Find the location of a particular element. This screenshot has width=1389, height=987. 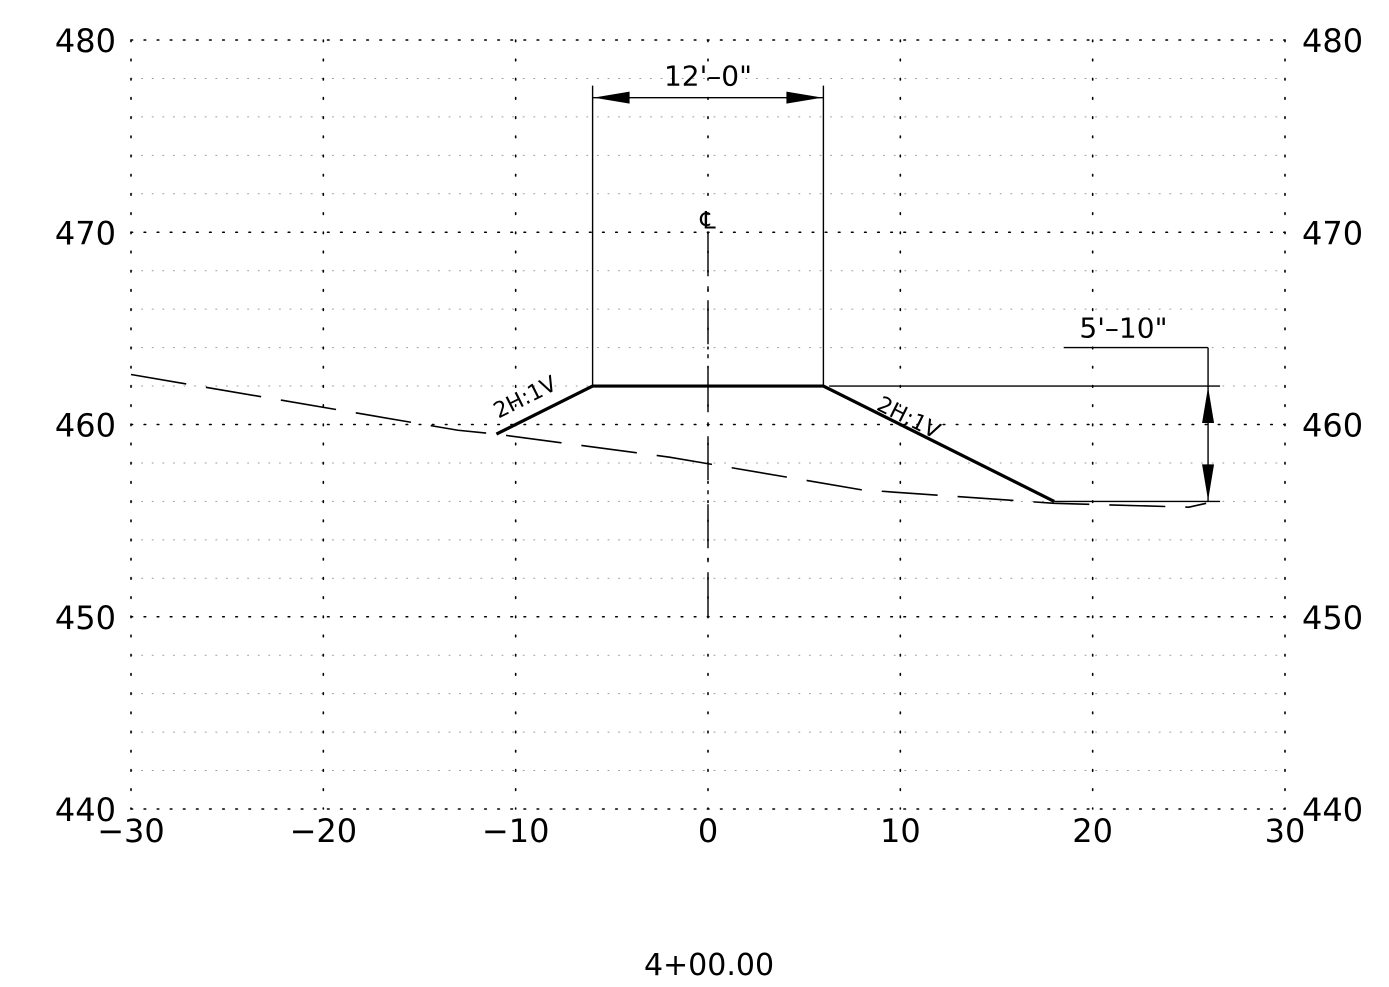

y-tick-label-right: 470 is located at coordinates (1332, 233).